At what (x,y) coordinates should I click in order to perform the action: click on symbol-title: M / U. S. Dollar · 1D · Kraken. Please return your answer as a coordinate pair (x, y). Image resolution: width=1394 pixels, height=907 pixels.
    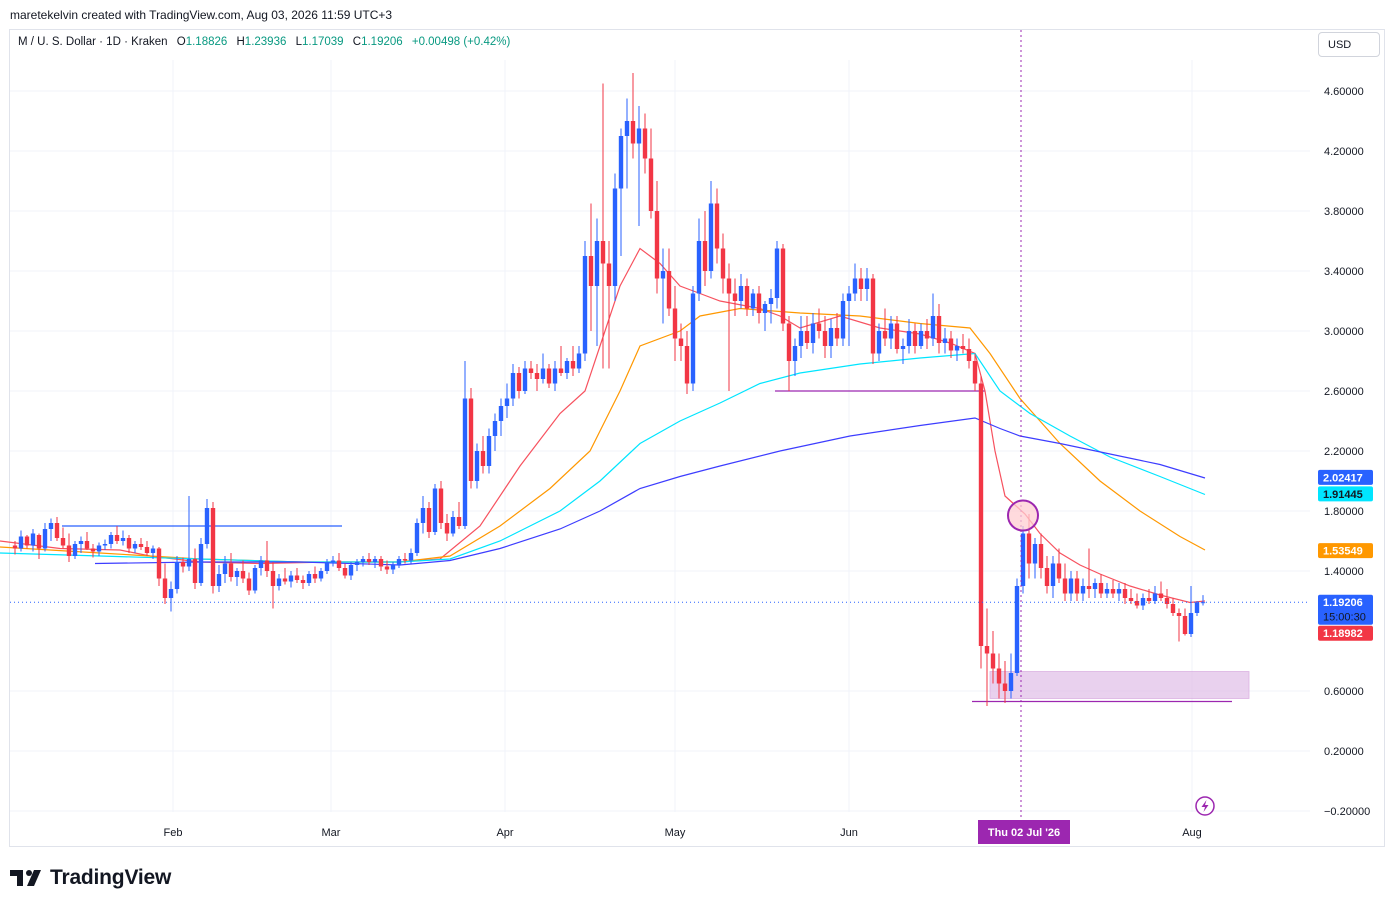
    Looking at the image, I should click on (93, 42).